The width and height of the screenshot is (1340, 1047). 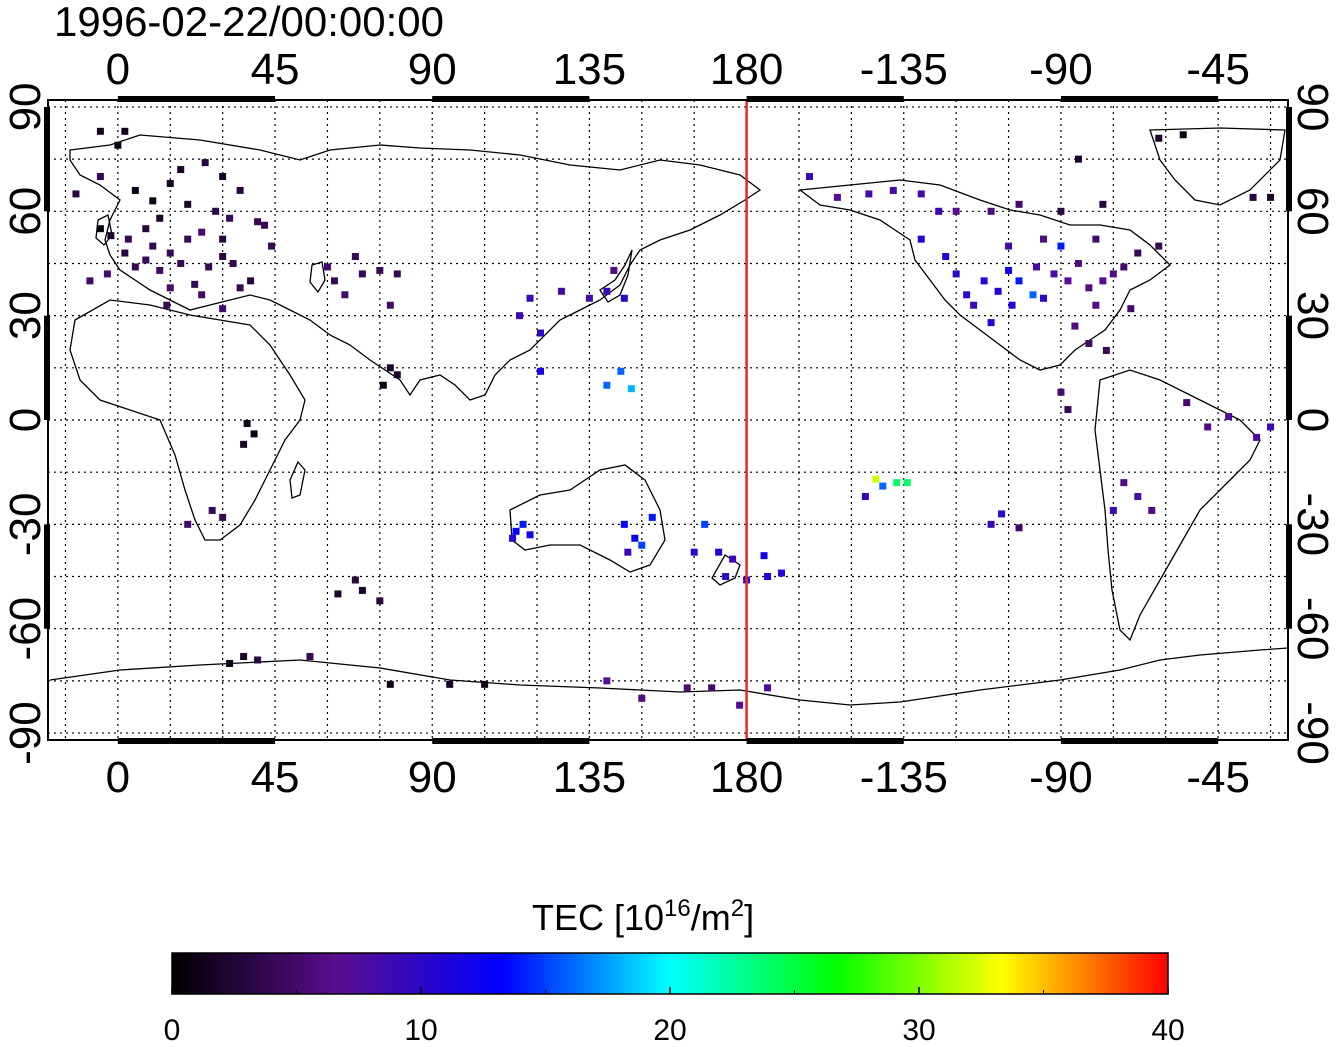 I want to click on frame-lon-band, so click(x=511, y=99).